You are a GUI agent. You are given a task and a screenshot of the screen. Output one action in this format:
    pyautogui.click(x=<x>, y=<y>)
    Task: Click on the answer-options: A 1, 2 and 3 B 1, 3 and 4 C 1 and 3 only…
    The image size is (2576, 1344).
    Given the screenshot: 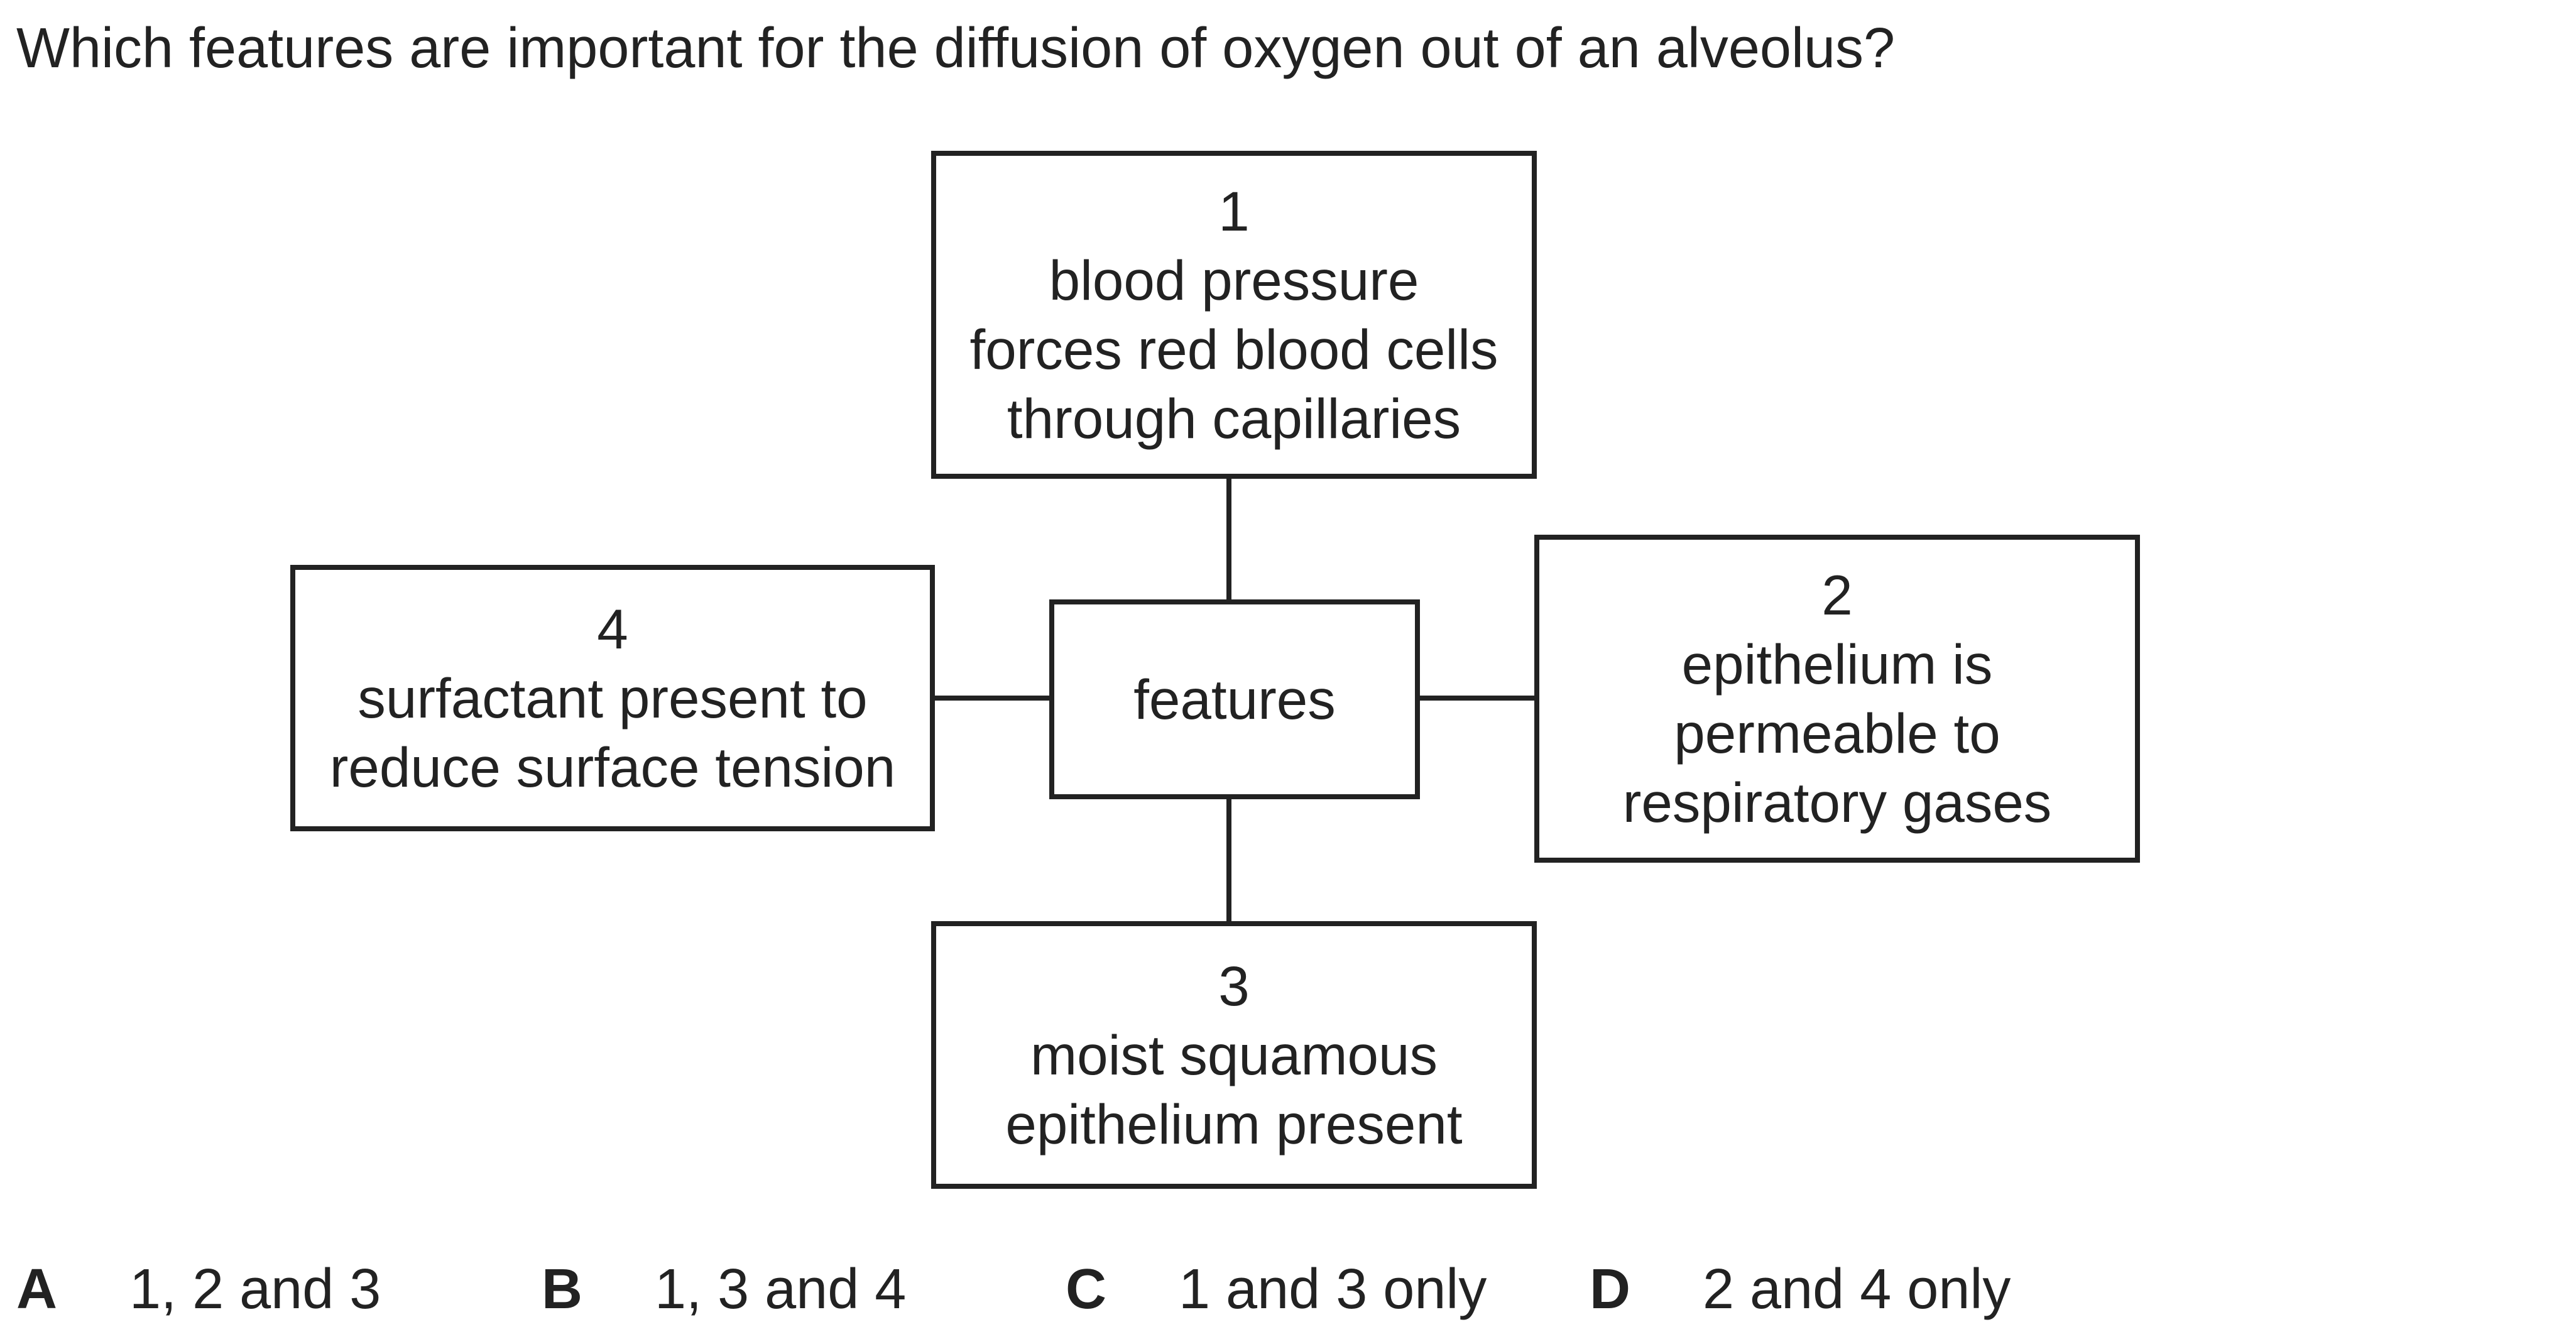 What is the action you would take?
    pyautogui.click(x=1288, y=1293)
    